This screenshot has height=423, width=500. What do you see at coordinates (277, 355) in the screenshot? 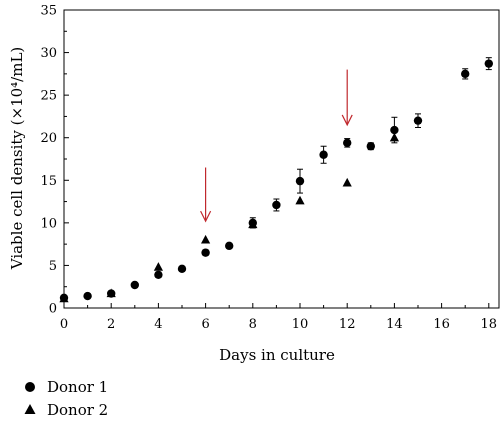
I see `x-axis-label: Days in culture` at bounding box center [277, 355].